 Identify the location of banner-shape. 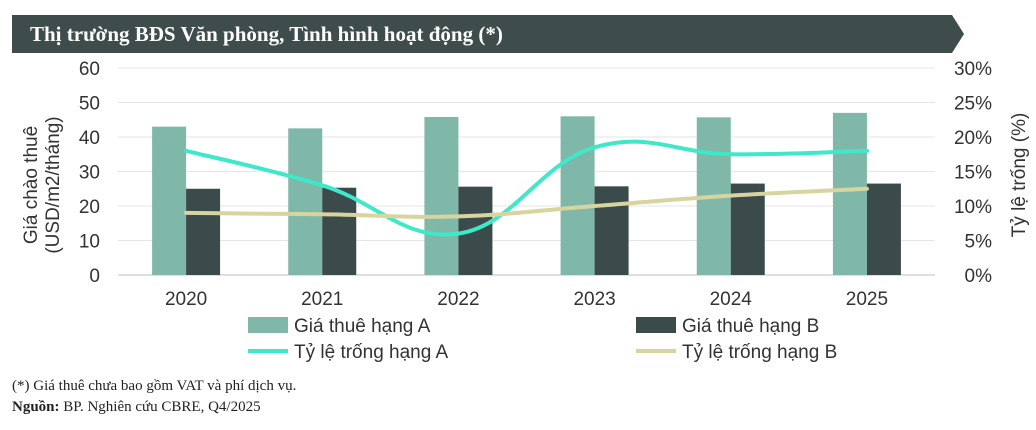
(488, 34).